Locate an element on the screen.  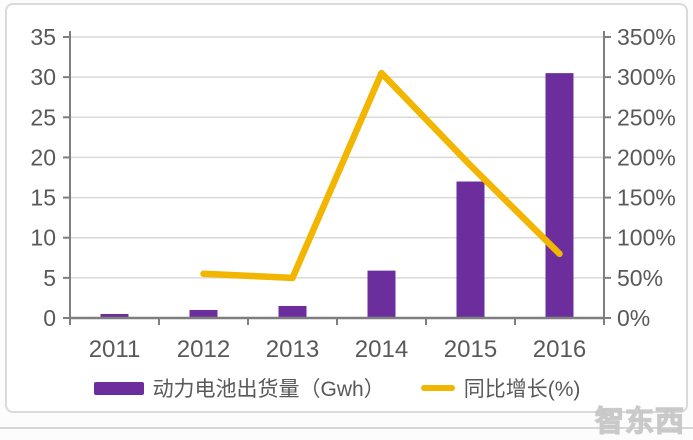
line-series-label: 同比增长(%) is located at coordinates (522, 389).